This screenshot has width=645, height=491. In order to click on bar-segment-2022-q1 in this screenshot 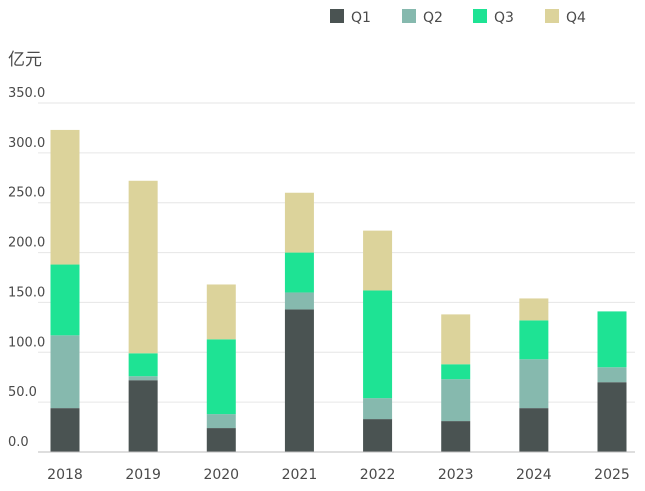, I will do `click(378, 435)`.